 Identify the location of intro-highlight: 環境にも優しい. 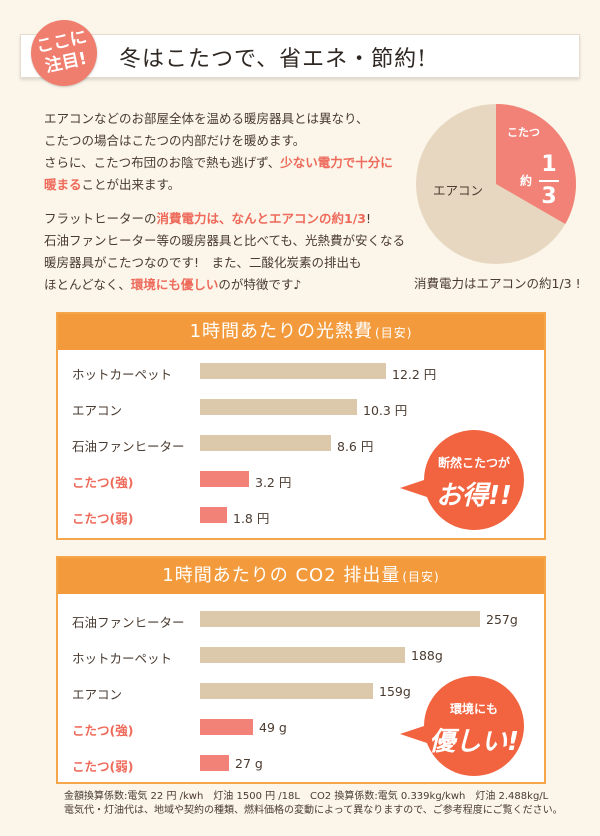
(174, 284).